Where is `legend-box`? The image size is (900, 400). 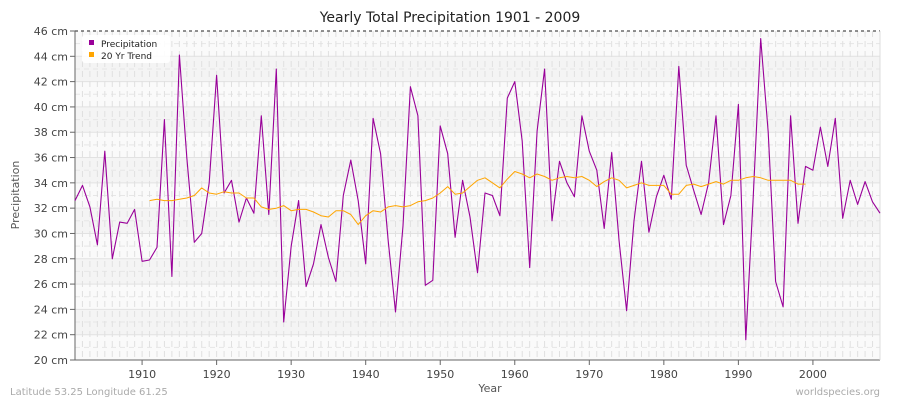 legend-box is located at coordinates (126, 49).